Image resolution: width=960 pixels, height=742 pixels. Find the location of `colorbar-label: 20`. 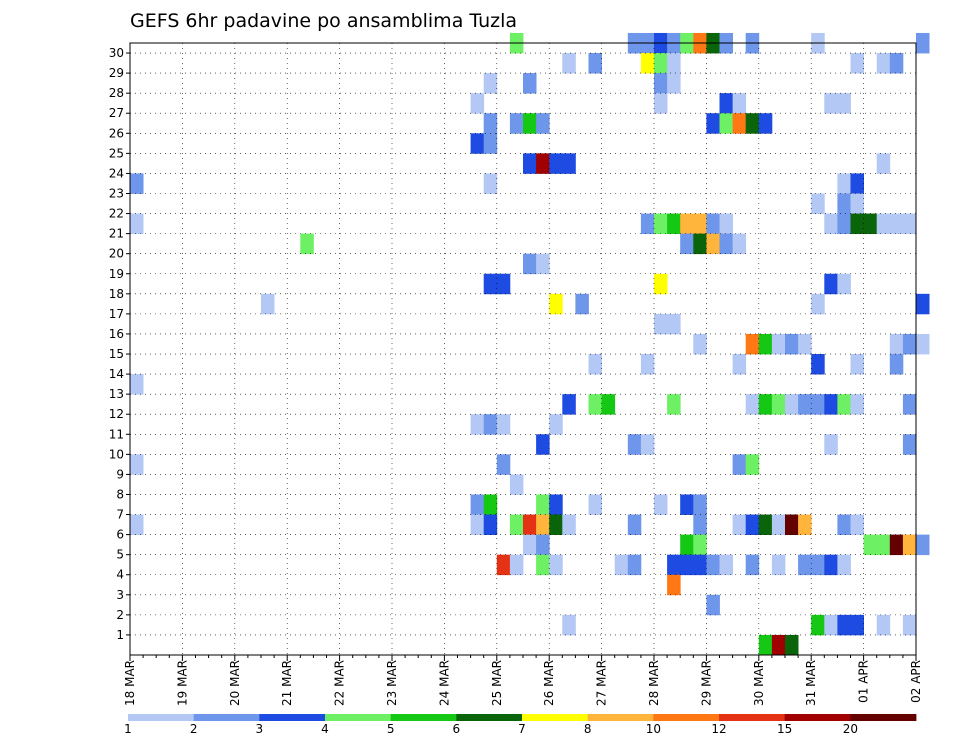

colorbar-label: 20 is located at coordinates (850, 729).